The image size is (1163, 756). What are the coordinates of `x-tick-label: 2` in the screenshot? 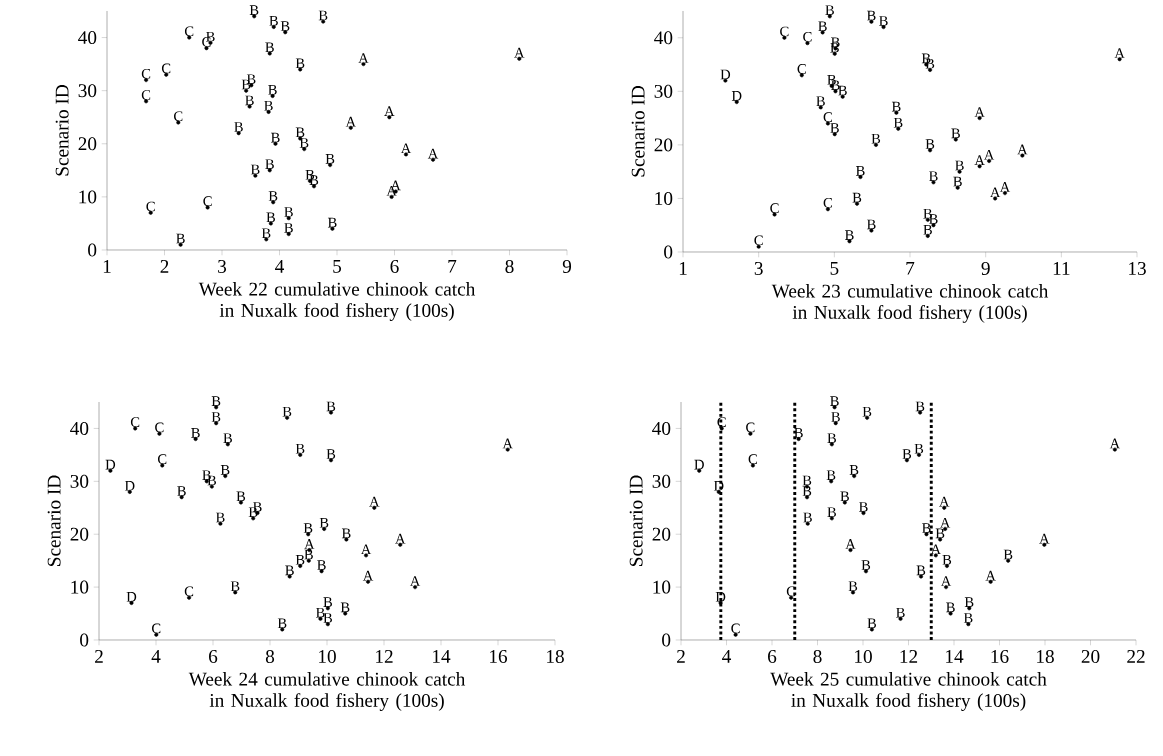 It's located at (99, 656).